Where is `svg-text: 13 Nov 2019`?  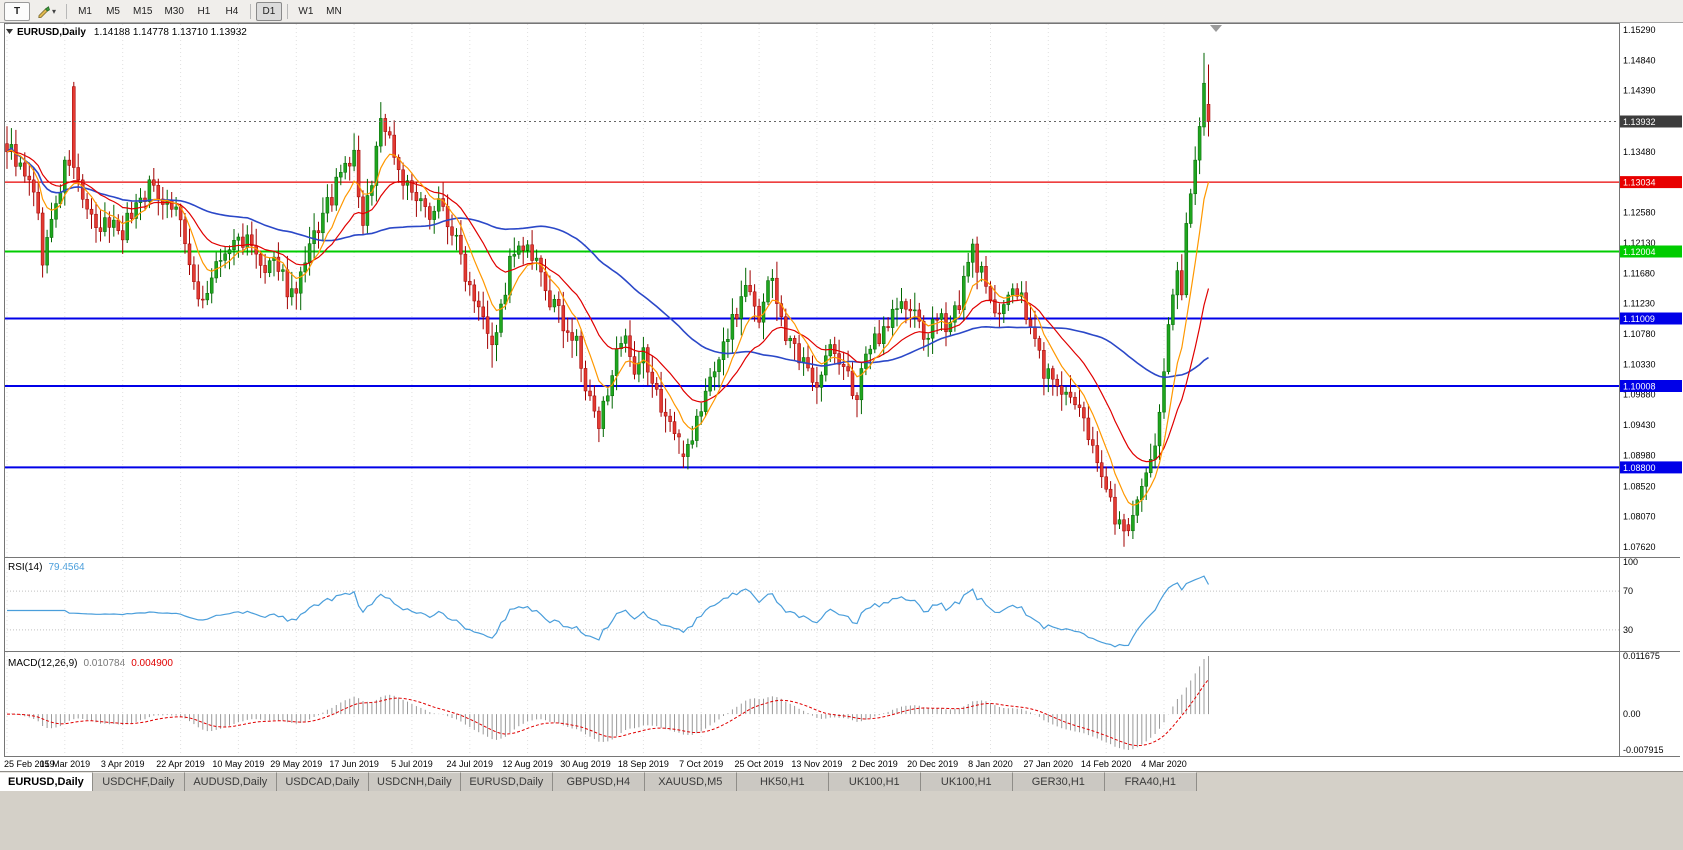
svg-text: 13 Nov 2019 is located at coordinates (816, 764).